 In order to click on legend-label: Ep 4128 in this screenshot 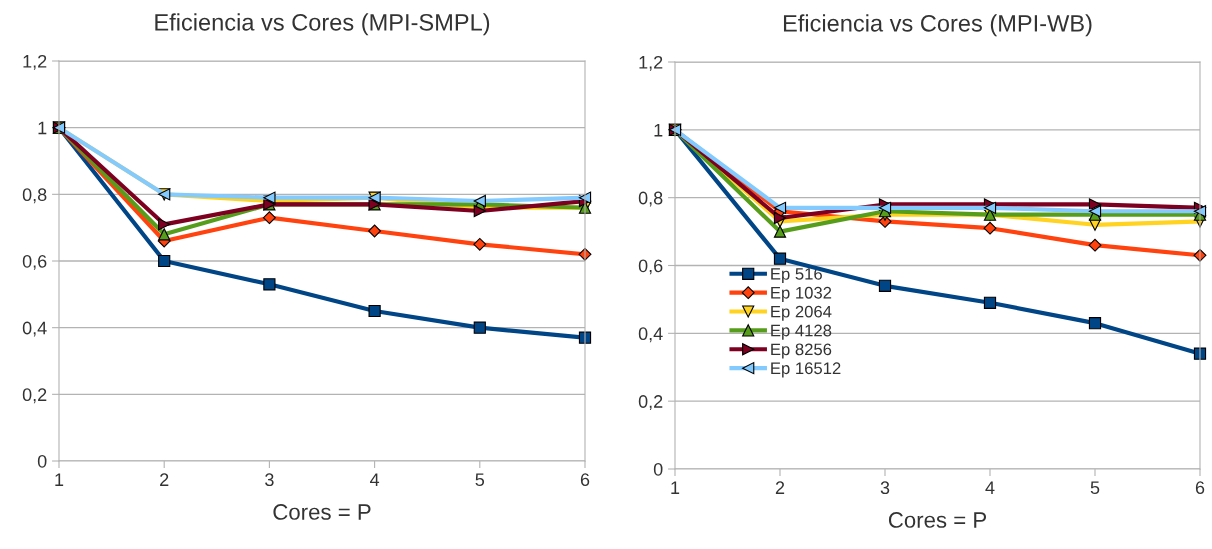, I will do `click(801, 332)`.